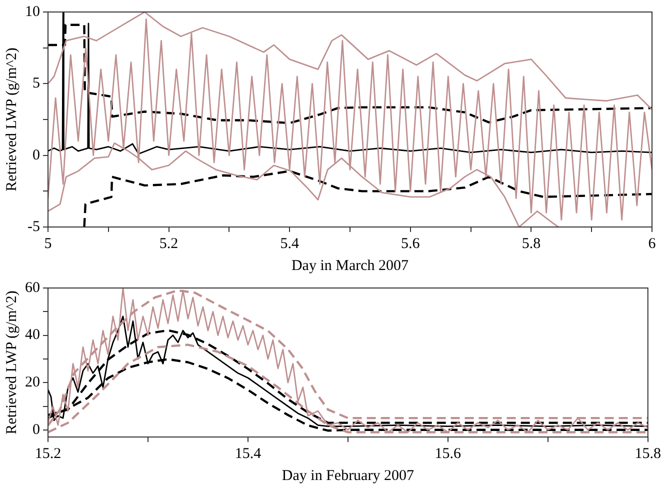  What do you see at coordinates (32, 288) in the screenshot?
I see `y-tick-label: 60` at bounding box center [32, 288].